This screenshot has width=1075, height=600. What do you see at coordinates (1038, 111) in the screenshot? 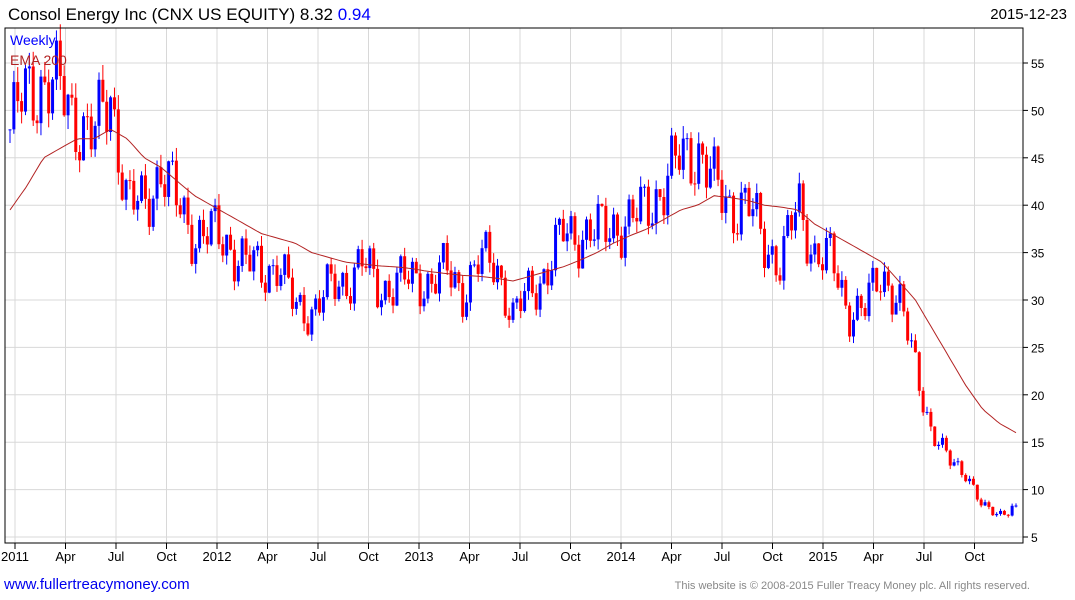
I see `y-tick-label: 50` at bounding box center [1038, 111].